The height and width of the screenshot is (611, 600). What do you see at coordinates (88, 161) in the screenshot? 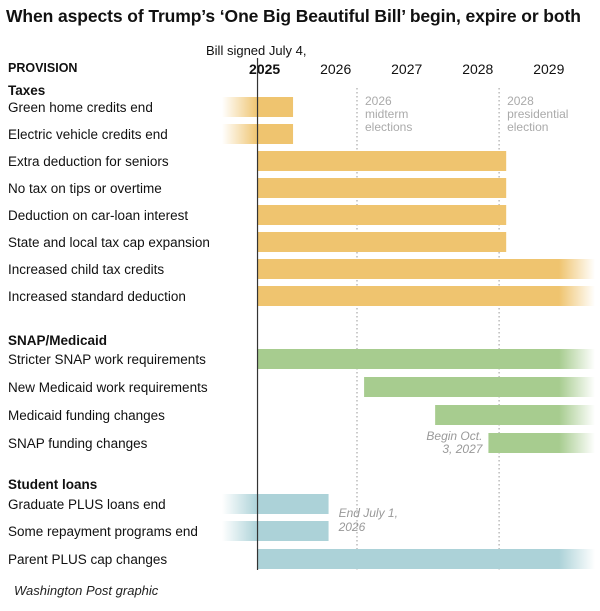
I see `provision-label: Extra deduction for seniors` at bounding box center [88, 161].